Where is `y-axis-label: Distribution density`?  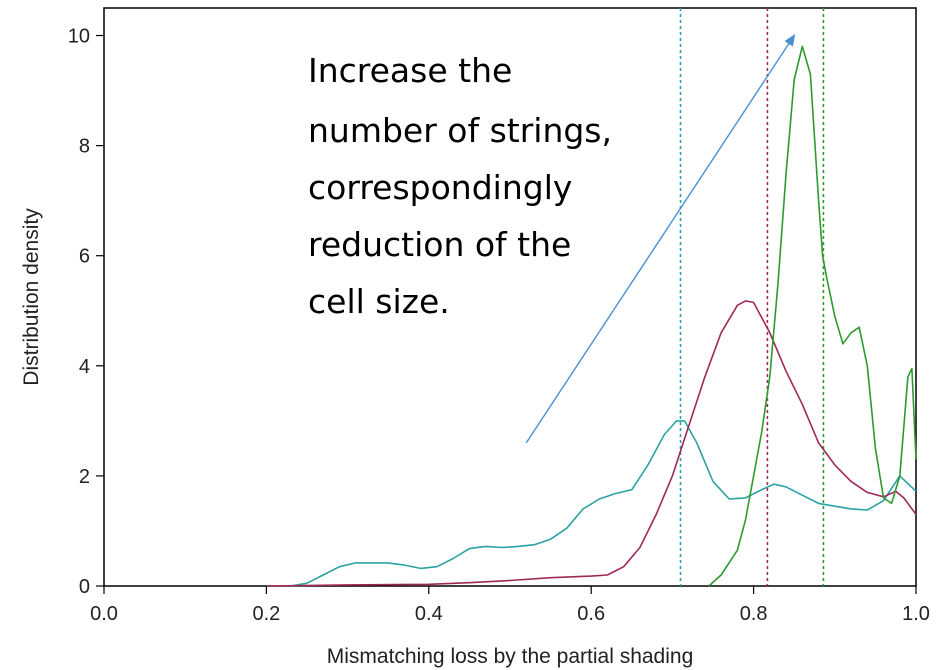
y-axis-label: Distribution density is located at coordinates (31, 297).